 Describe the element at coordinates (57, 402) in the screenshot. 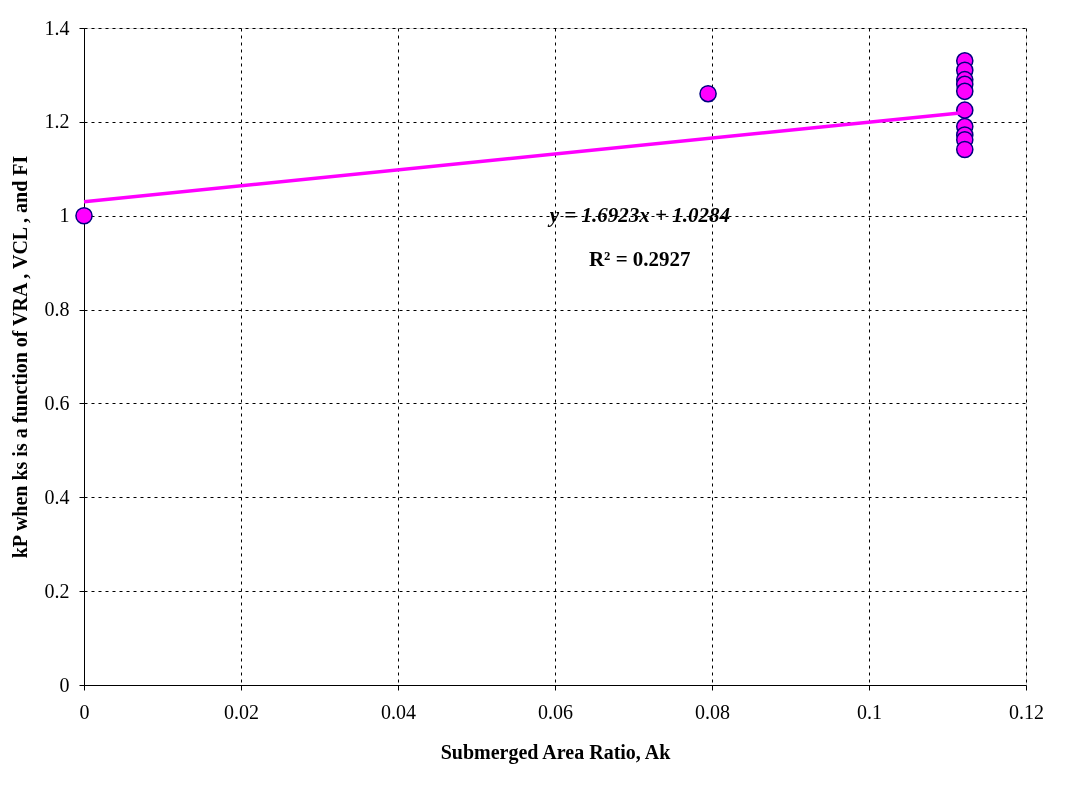

I see `y-tick-label: 0.6` at that location.